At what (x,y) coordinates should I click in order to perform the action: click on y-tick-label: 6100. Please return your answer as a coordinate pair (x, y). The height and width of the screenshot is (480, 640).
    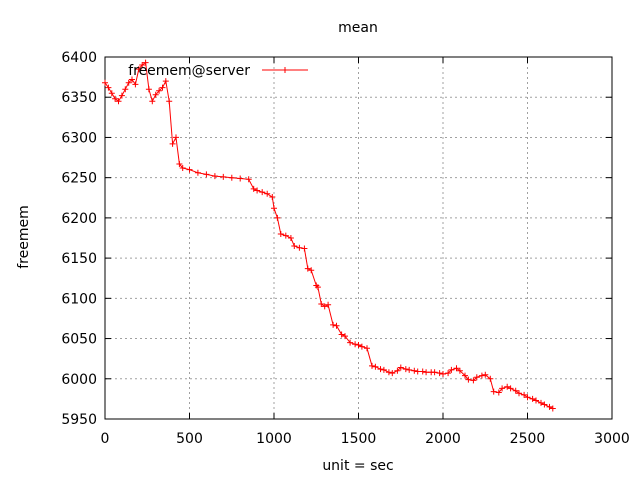
    Looking at the image, I should click on (79, 299).